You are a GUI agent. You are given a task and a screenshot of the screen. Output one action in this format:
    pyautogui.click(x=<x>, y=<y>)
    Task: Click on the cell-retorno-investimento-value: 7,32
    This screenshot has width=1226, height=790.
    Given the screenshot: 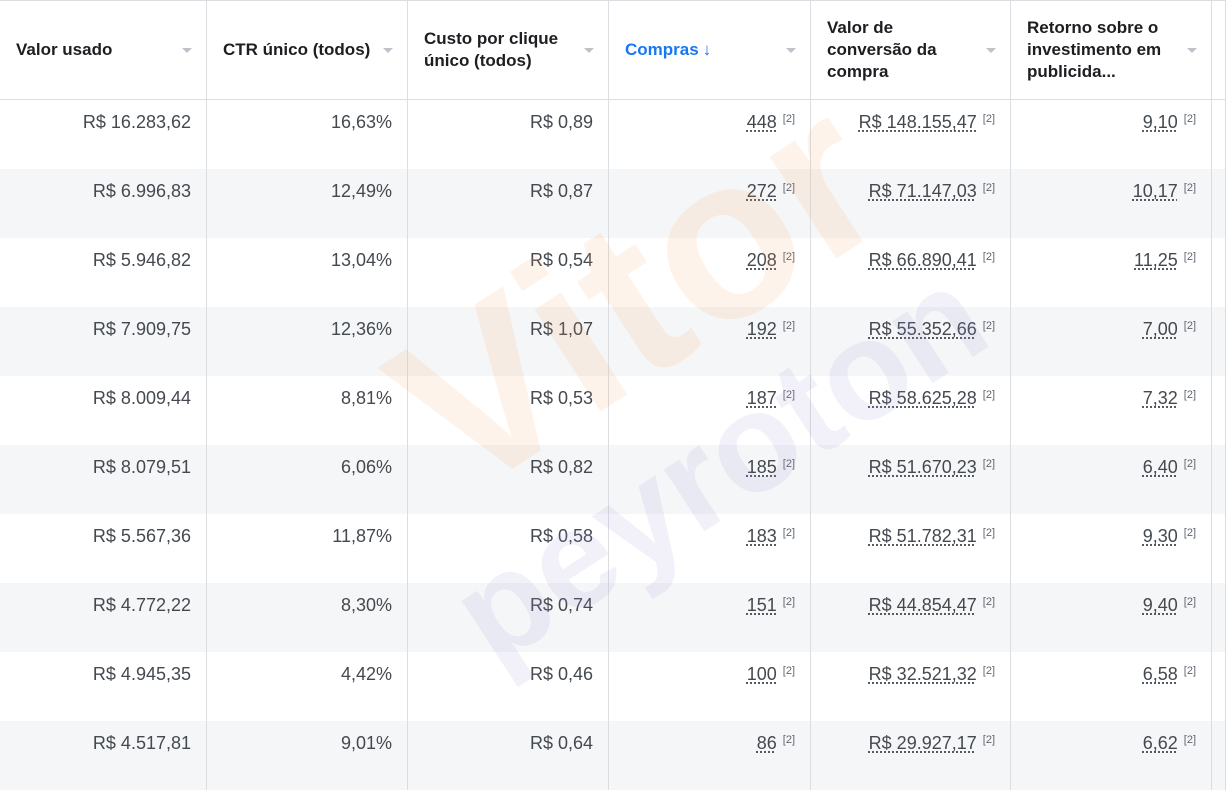 What is the action you would take?
    pyautogui.click(x=1160, y=398)
    